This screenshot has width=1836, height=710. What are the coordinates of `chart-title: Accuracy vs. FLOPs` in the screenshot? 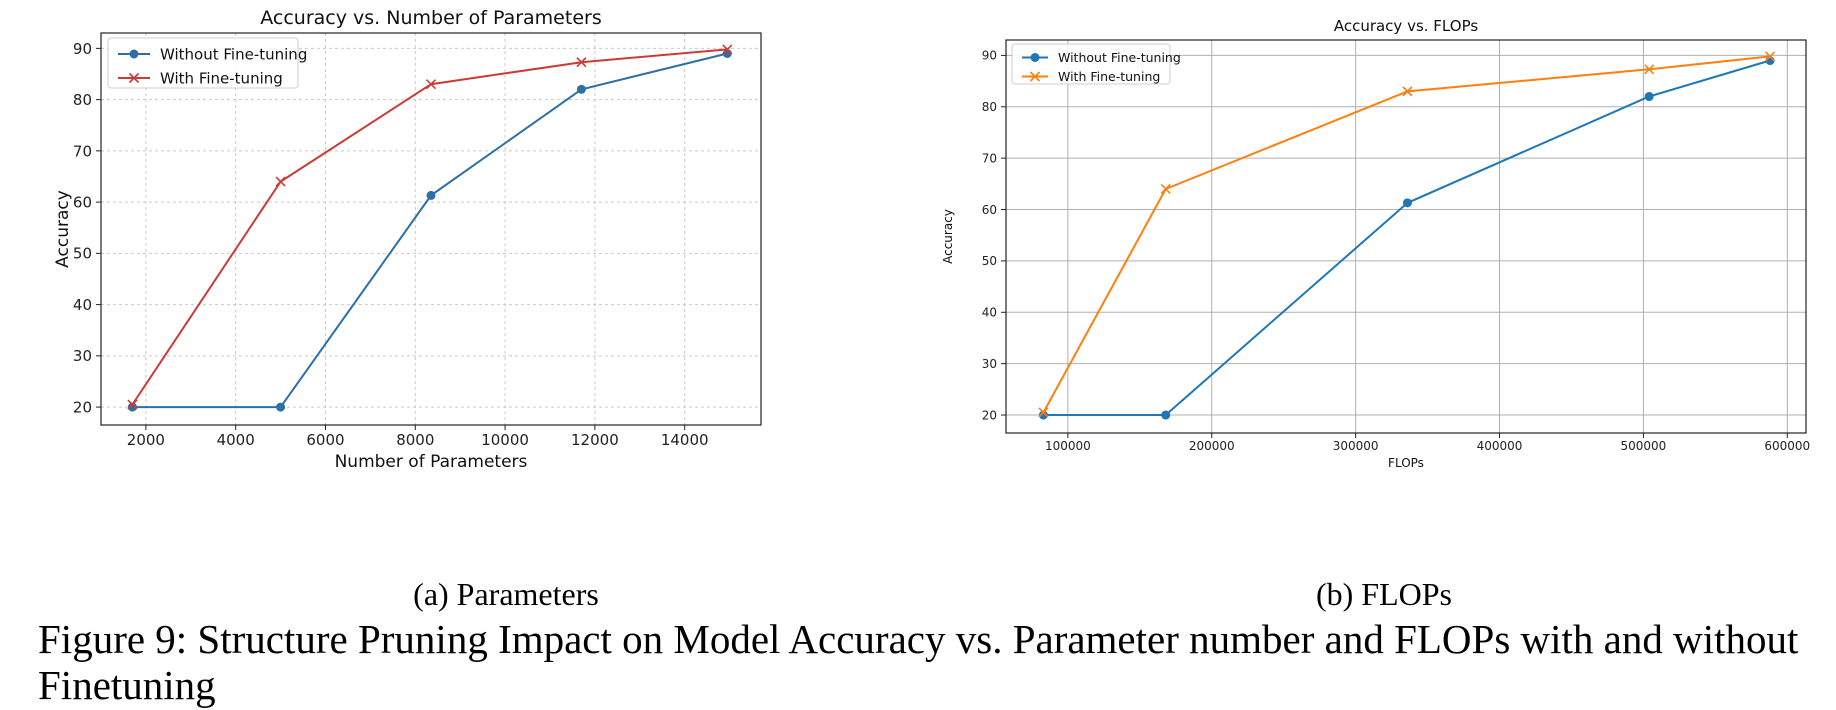 It's located at (1406, 26).